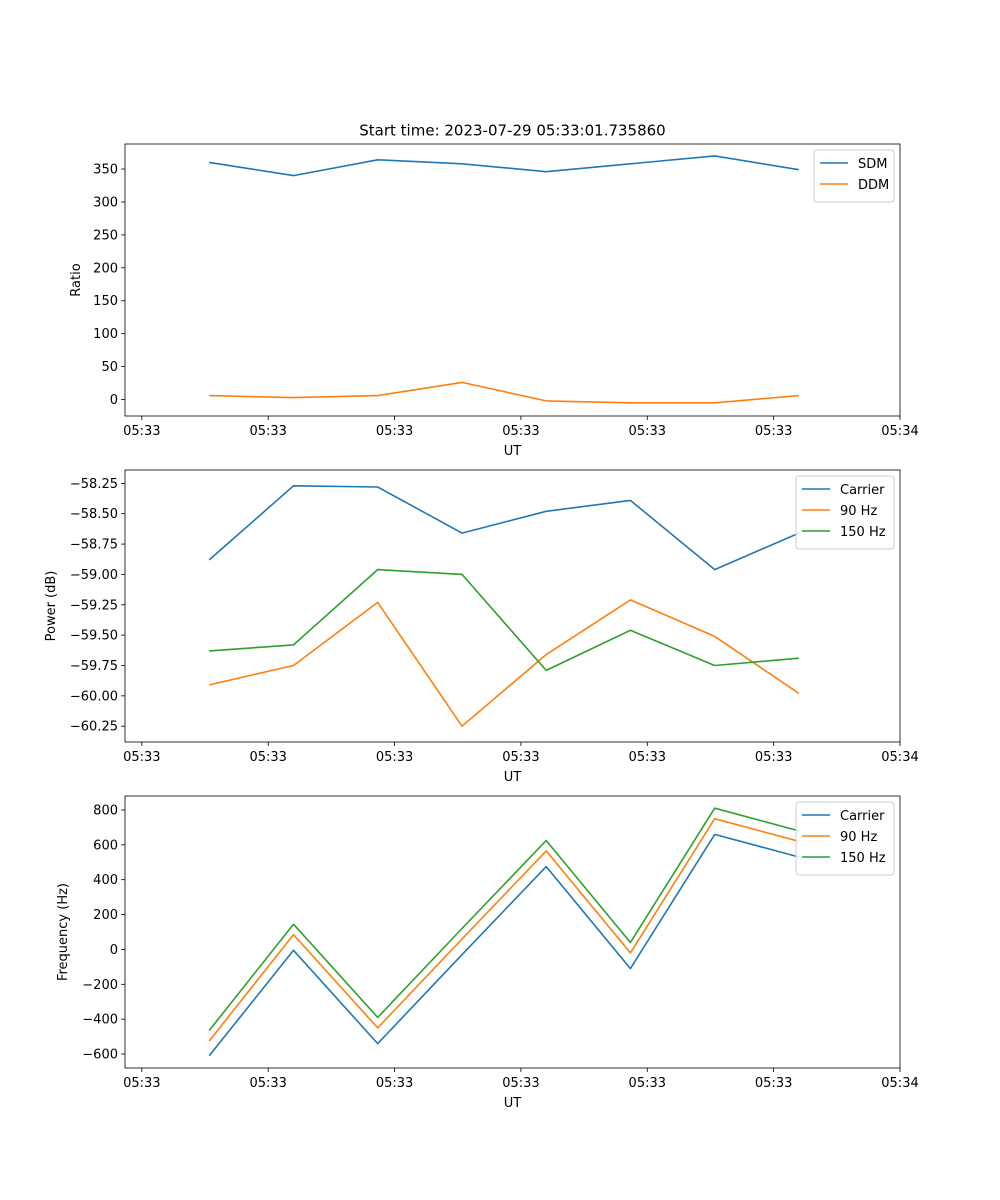  Describe the element at coordinates (63, 932) in the screenshot. I see `y-axis-label: Frequency (Hz)` at that location.